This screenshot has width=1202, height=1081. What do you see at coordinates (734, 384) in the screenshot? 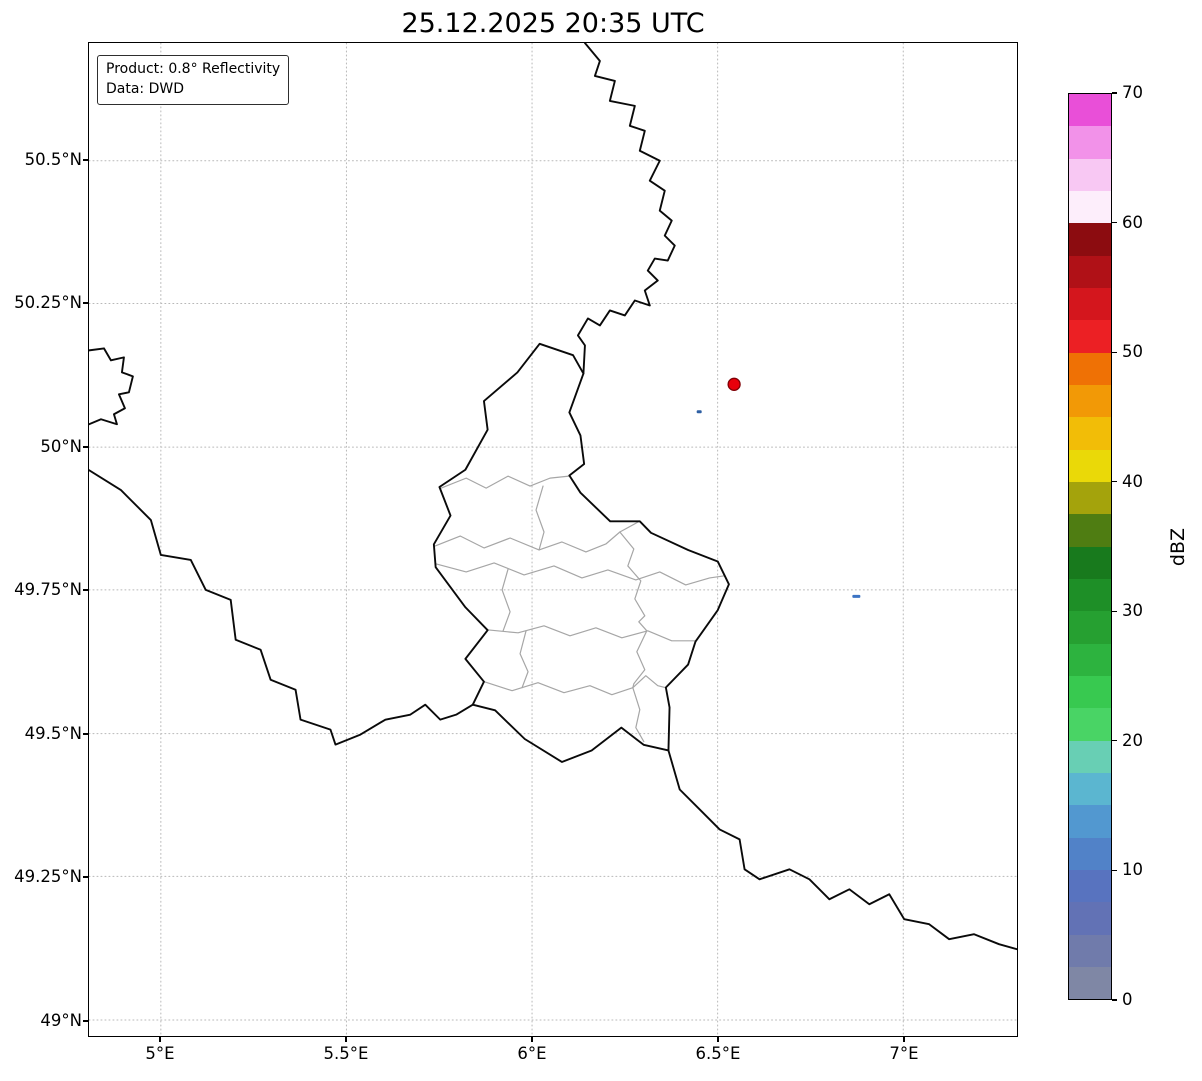
I see `radar-site-marker` at bounding box center [734, 384].